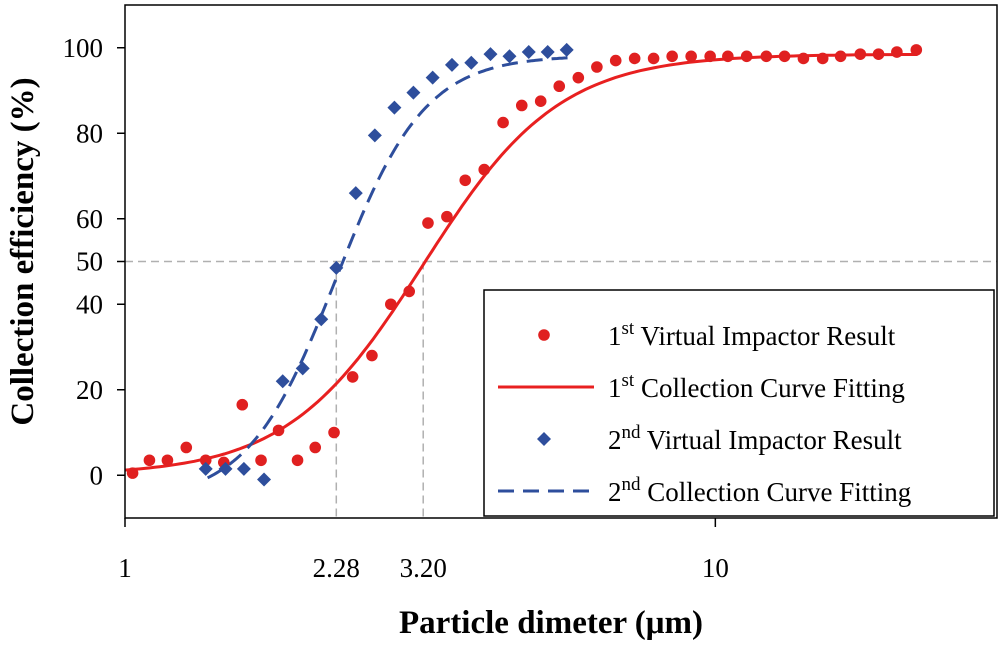 This screenshot has width=1000, height=645. Describe the element at coordinates (89, 262) in the screenshot. I see `y-tick-label: 50` at that location.